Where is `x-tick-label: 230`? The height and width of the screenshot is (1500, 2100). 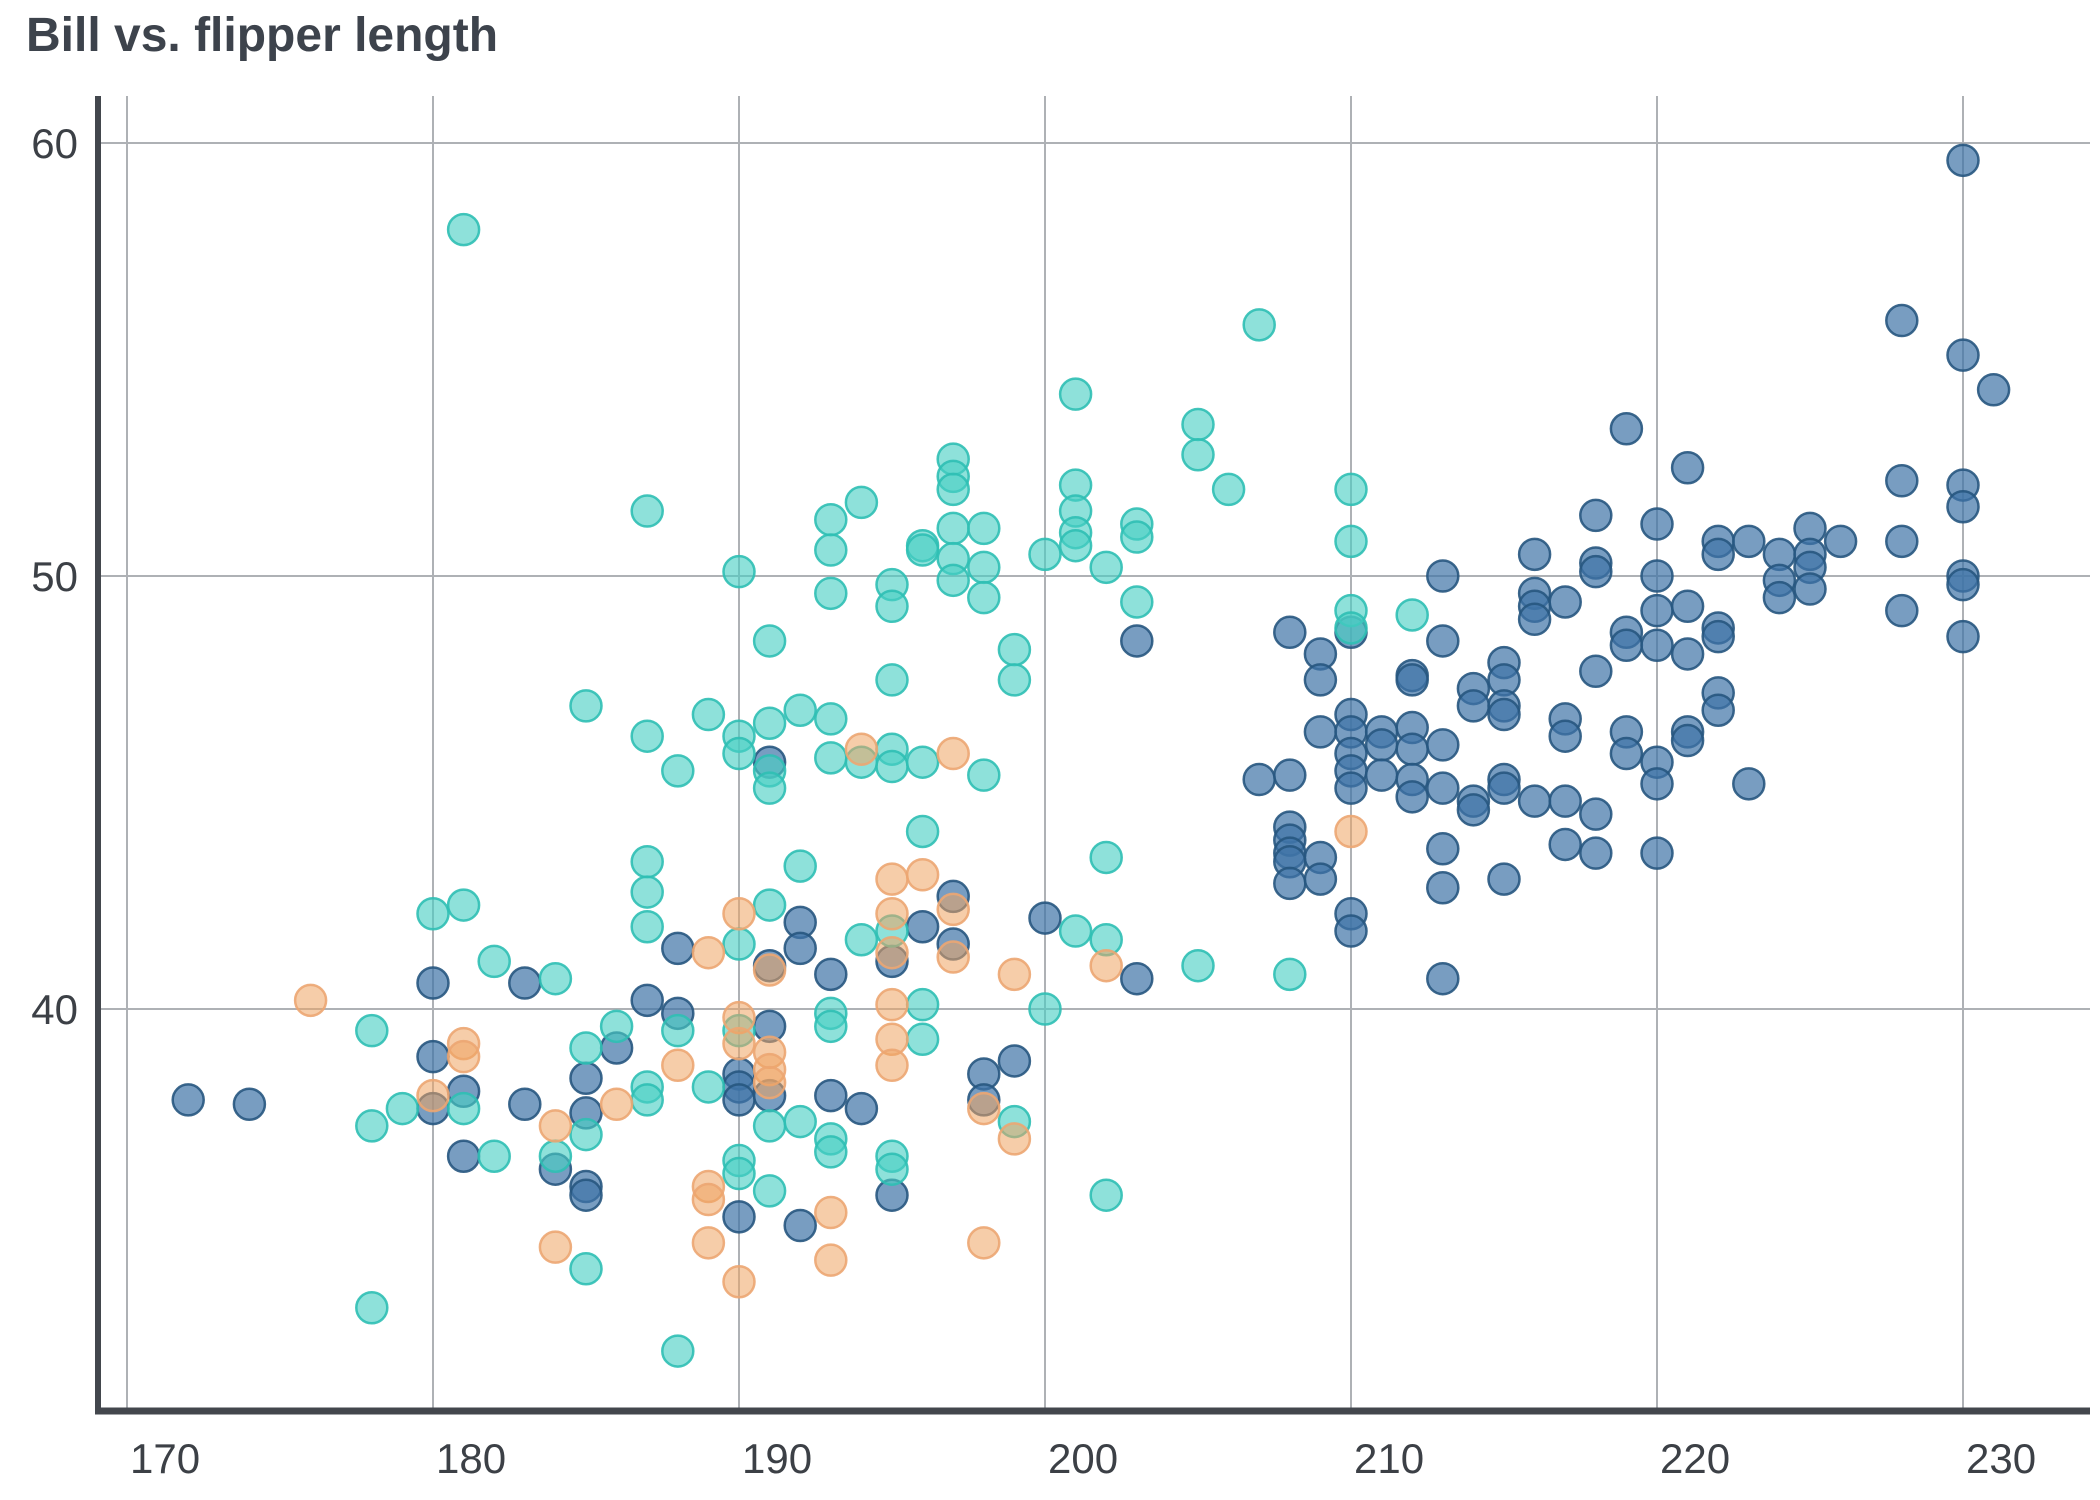
x-tick-label: 230 is located at coordinates (2001, 1458).